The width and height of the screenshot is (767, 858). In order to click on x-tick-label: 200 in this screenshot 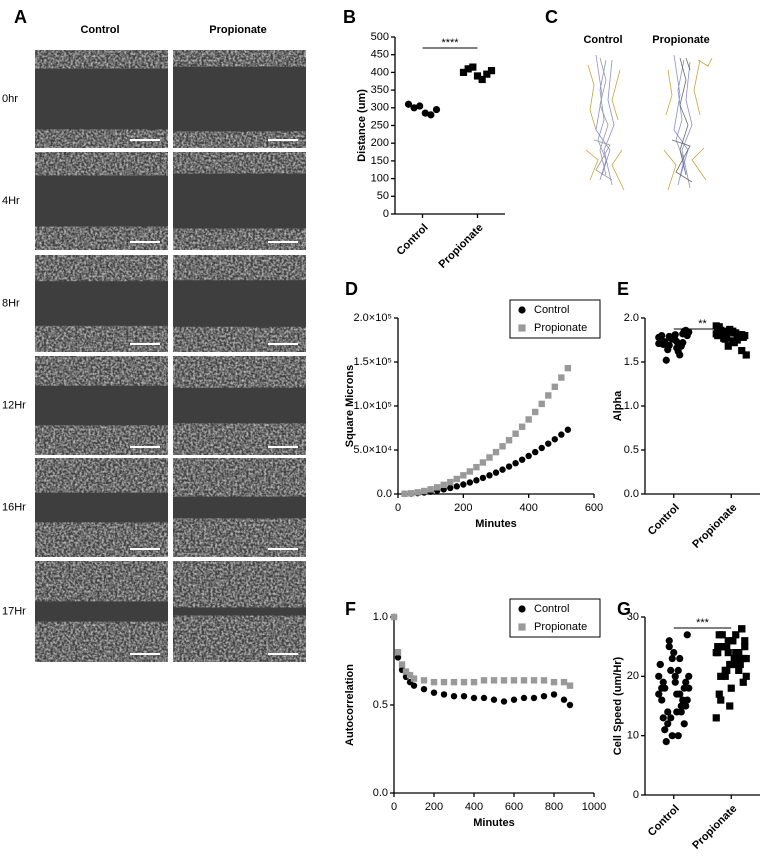, I will do `click(434, 807)`.